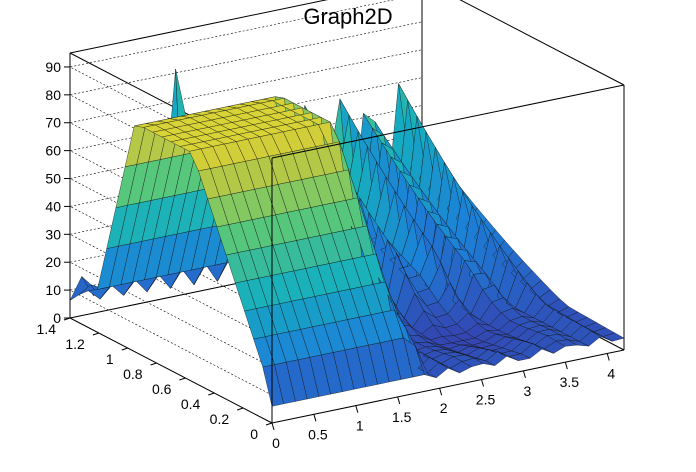 Image resolution: width=696 pixels, height=472 pixels. What do you see at coordinates (486, 400) in the screenshot?
I see `x-tick-label: 2.5` at bounding box center [486, 400].